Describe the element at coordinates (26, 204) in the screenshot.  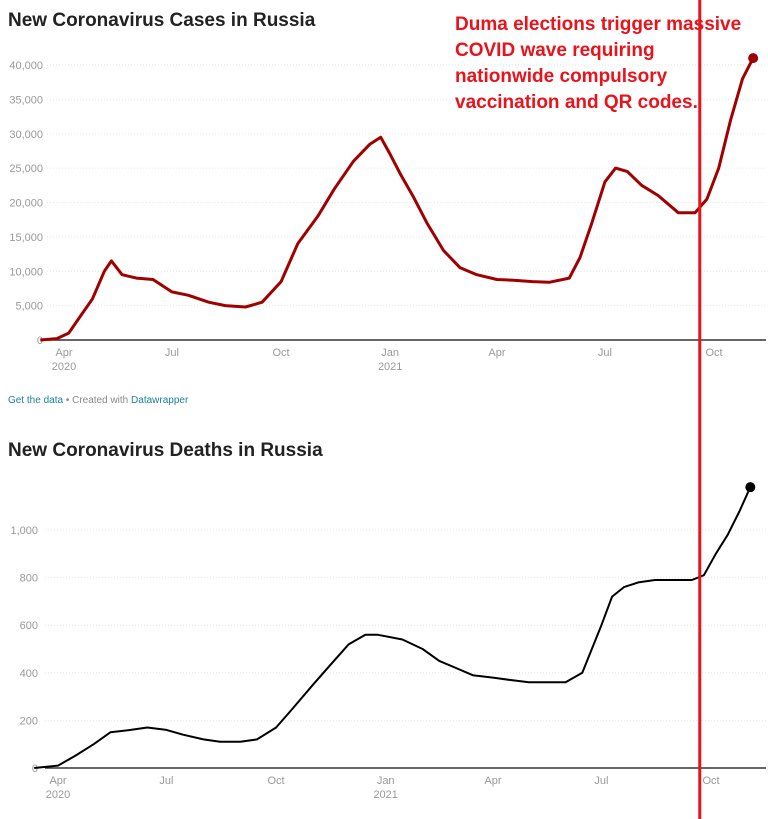
I see `y-tick-label: 20,000` at that location.